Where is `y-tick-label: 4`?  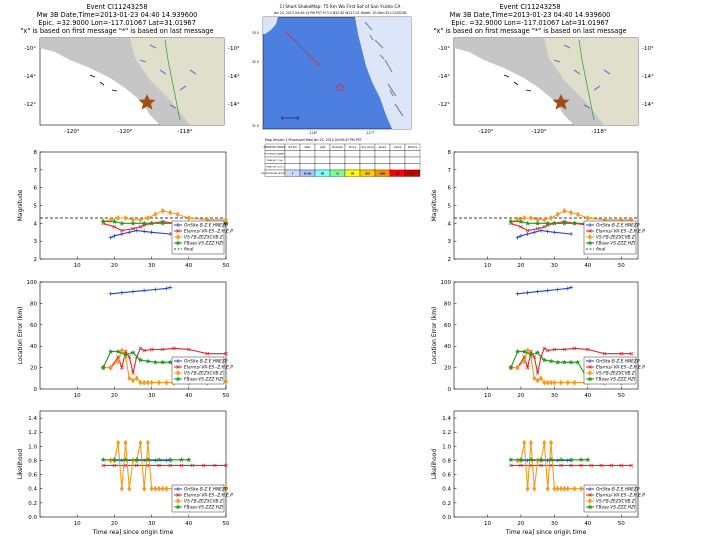 y-tick-label: 4 is located at coordinates (450, 224).